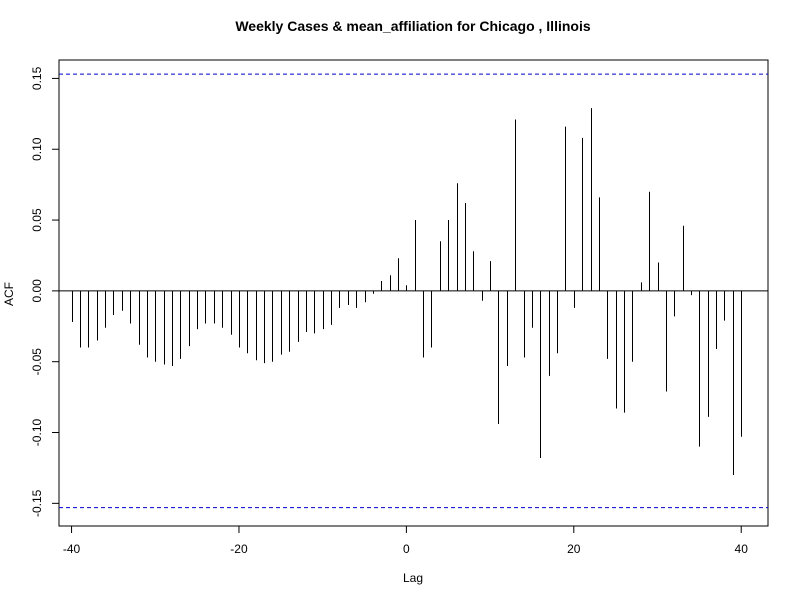 This screenshot has width=800, height=600. Describe the element at coordinates (37, 362) in the screenshot. I see `y-tick-label: -0.05` at that location.